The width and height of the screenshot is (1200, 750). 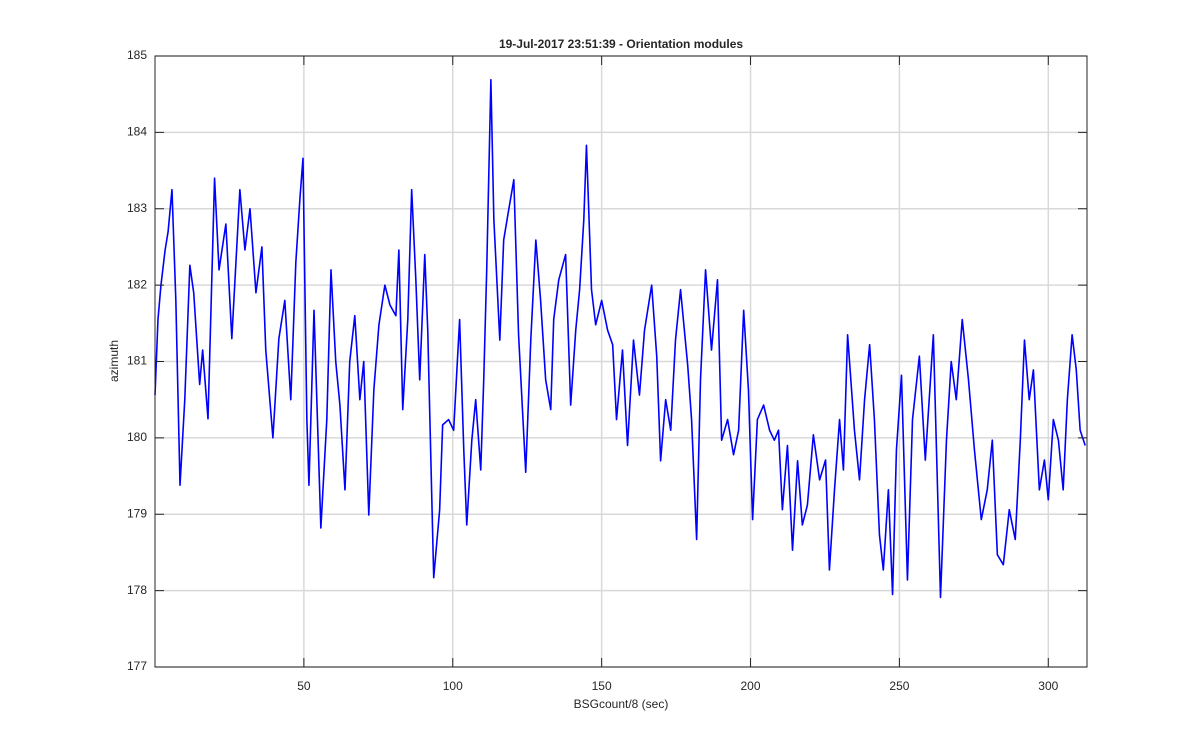 I want to click on x-axis-label: BSGcount/8 (sec), so click(x=621, y=704).